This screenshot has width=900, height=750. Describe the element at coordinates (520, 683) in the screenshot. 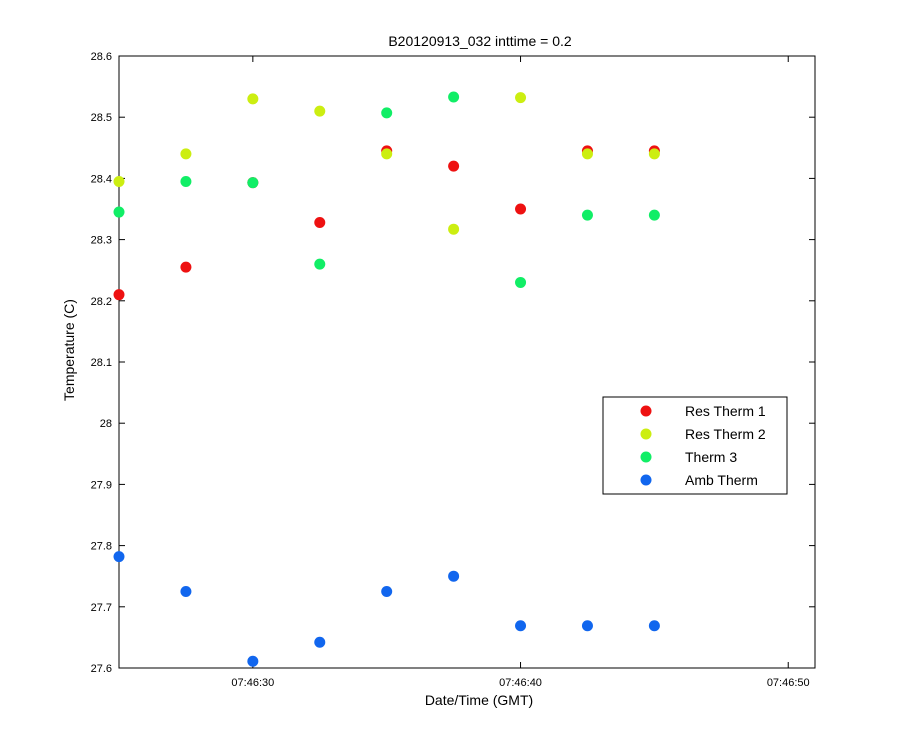

I see `x-tick-label: 07:46:40` at that location.